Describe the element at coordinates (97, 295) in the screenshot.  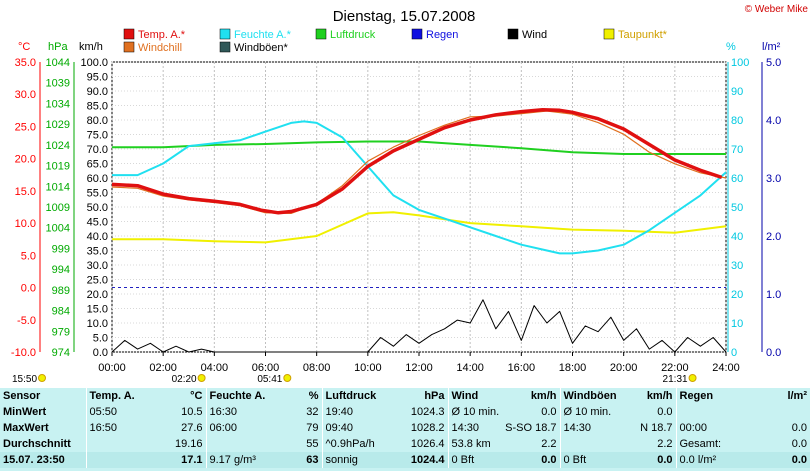
I see `wind-tick-label: 20.0` at that location.